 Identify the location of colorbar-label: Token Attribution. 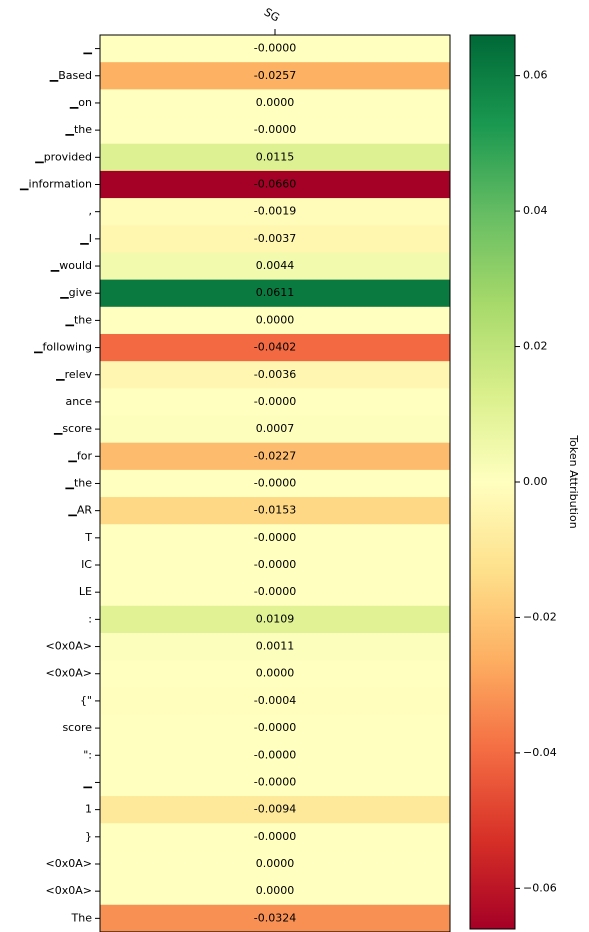
(573, 481).